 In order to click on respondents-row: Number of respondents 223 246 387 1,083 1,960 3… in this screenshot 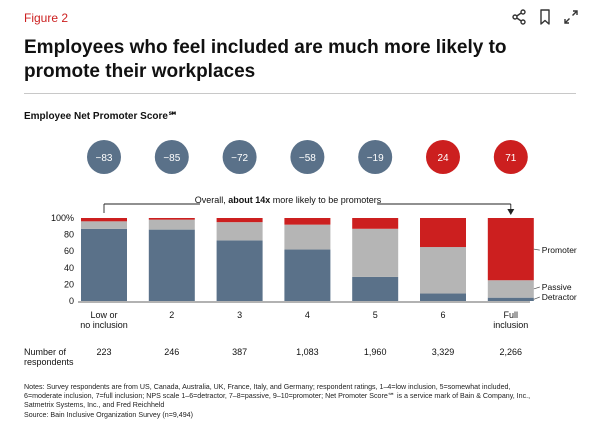, I will do `click(273, 357)`.